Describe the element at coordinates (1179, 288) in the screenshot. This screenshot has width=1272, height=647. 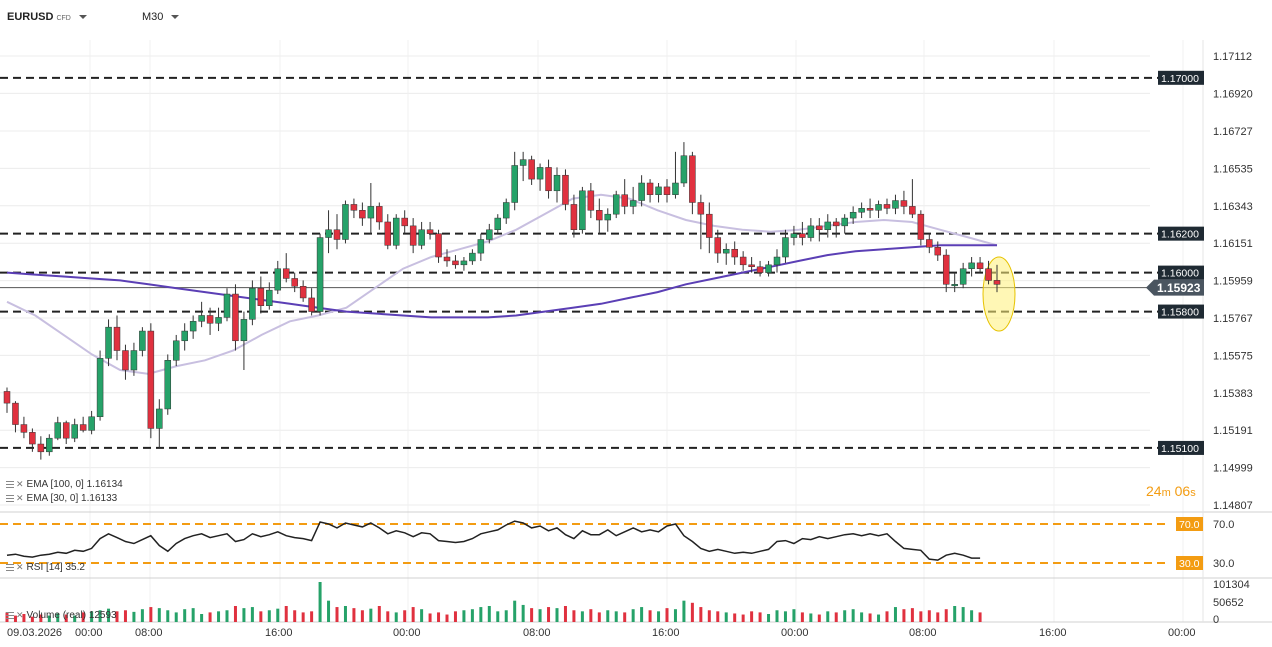
I see `last-price-label: 1.15923` at that location.